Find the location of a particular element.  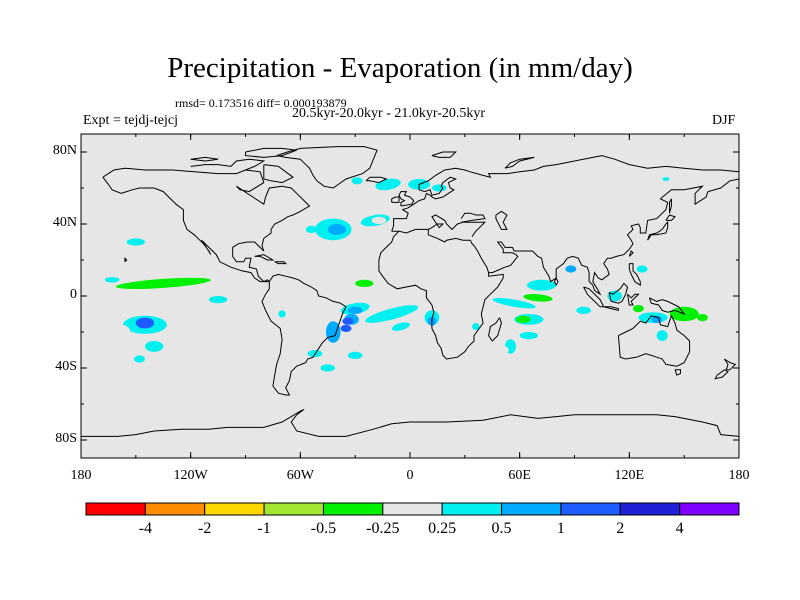

lat-label: 40S is located at coordinates (66, 366).